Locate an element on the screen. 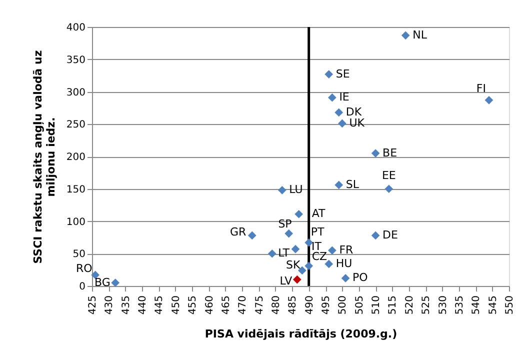  x-tick-label: 445 is located at coordinates (160, 305).